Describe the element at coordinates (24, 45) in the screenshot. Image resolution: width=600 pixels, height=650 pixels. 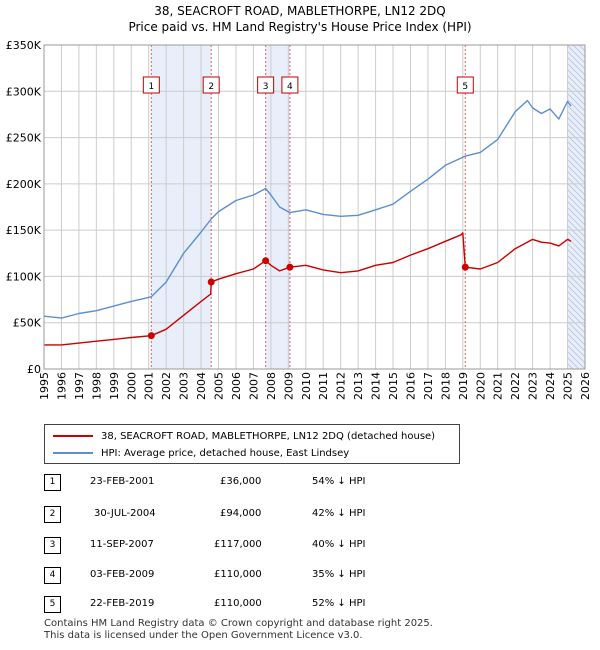
I see `y-tick-label: £350K` at that location.